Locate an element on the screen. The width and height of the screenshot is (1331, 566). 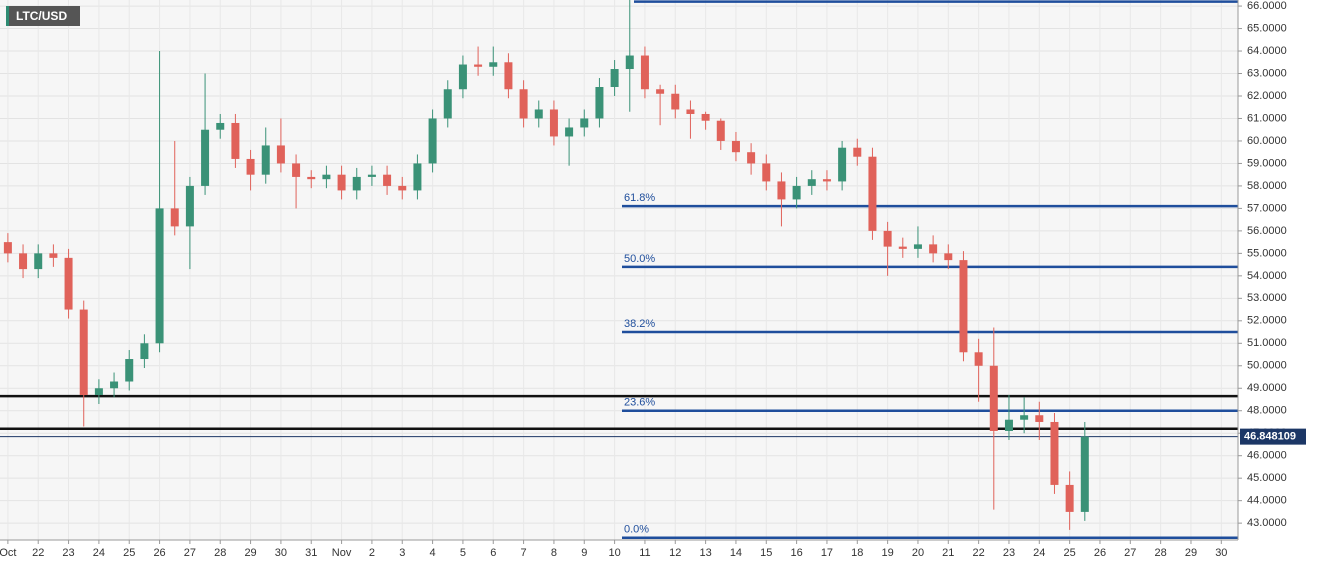
x-tick-label: 15 is located at coordinates (766, 553).